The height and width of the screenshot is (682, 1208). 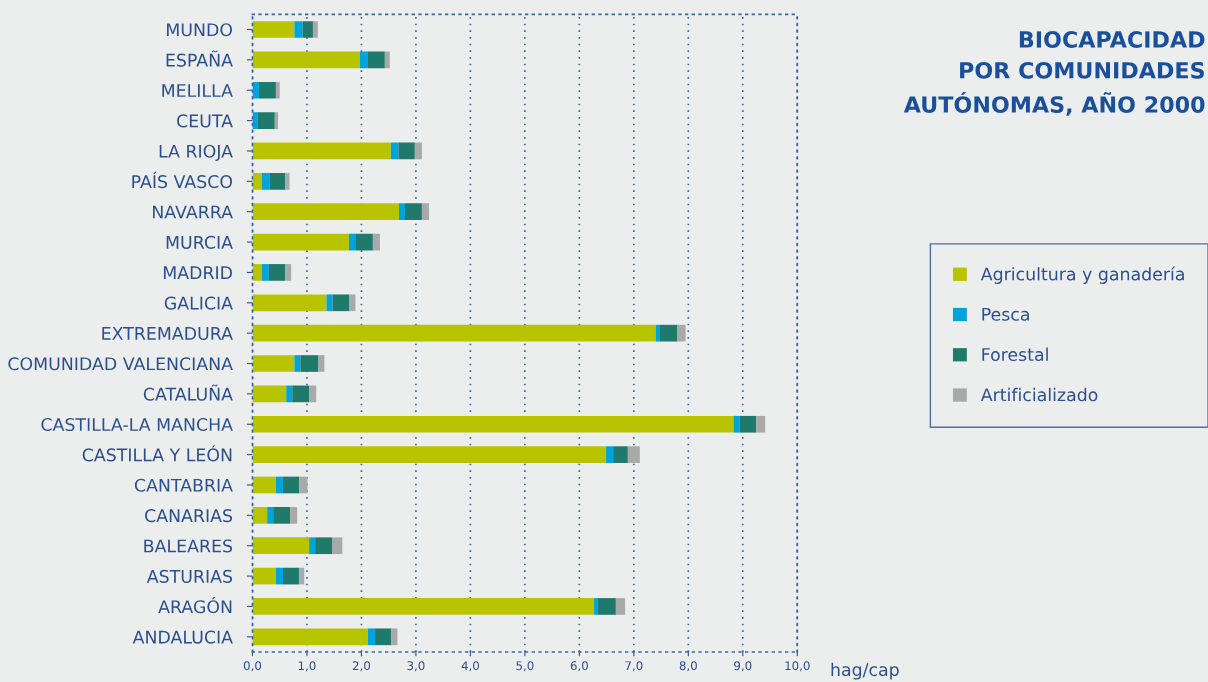 I want to click on x-tick-label: 8,0, so click(x=688, y=666).